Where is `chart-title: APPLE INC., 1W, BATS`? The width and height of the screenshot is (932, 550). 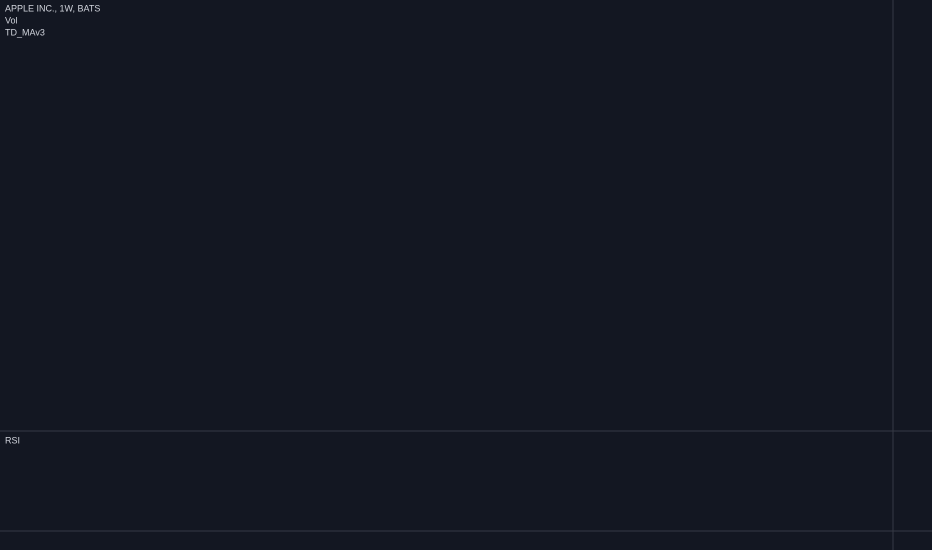
chart-title: APPLE INC., 1W, BATS is located at coordinates (52, 8).